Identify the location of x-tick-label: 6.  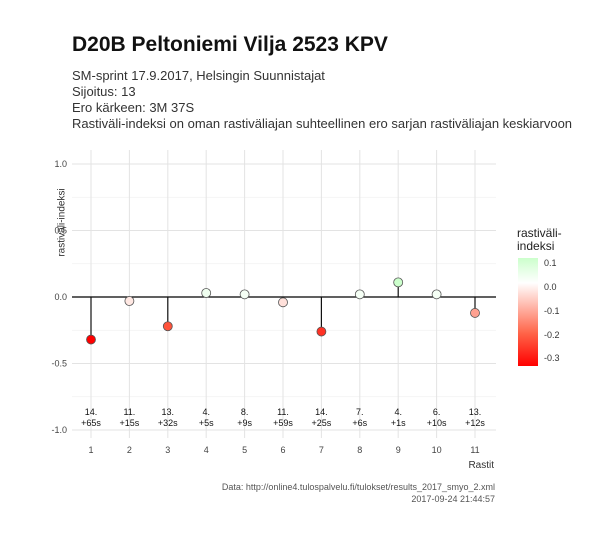
(282, 450).